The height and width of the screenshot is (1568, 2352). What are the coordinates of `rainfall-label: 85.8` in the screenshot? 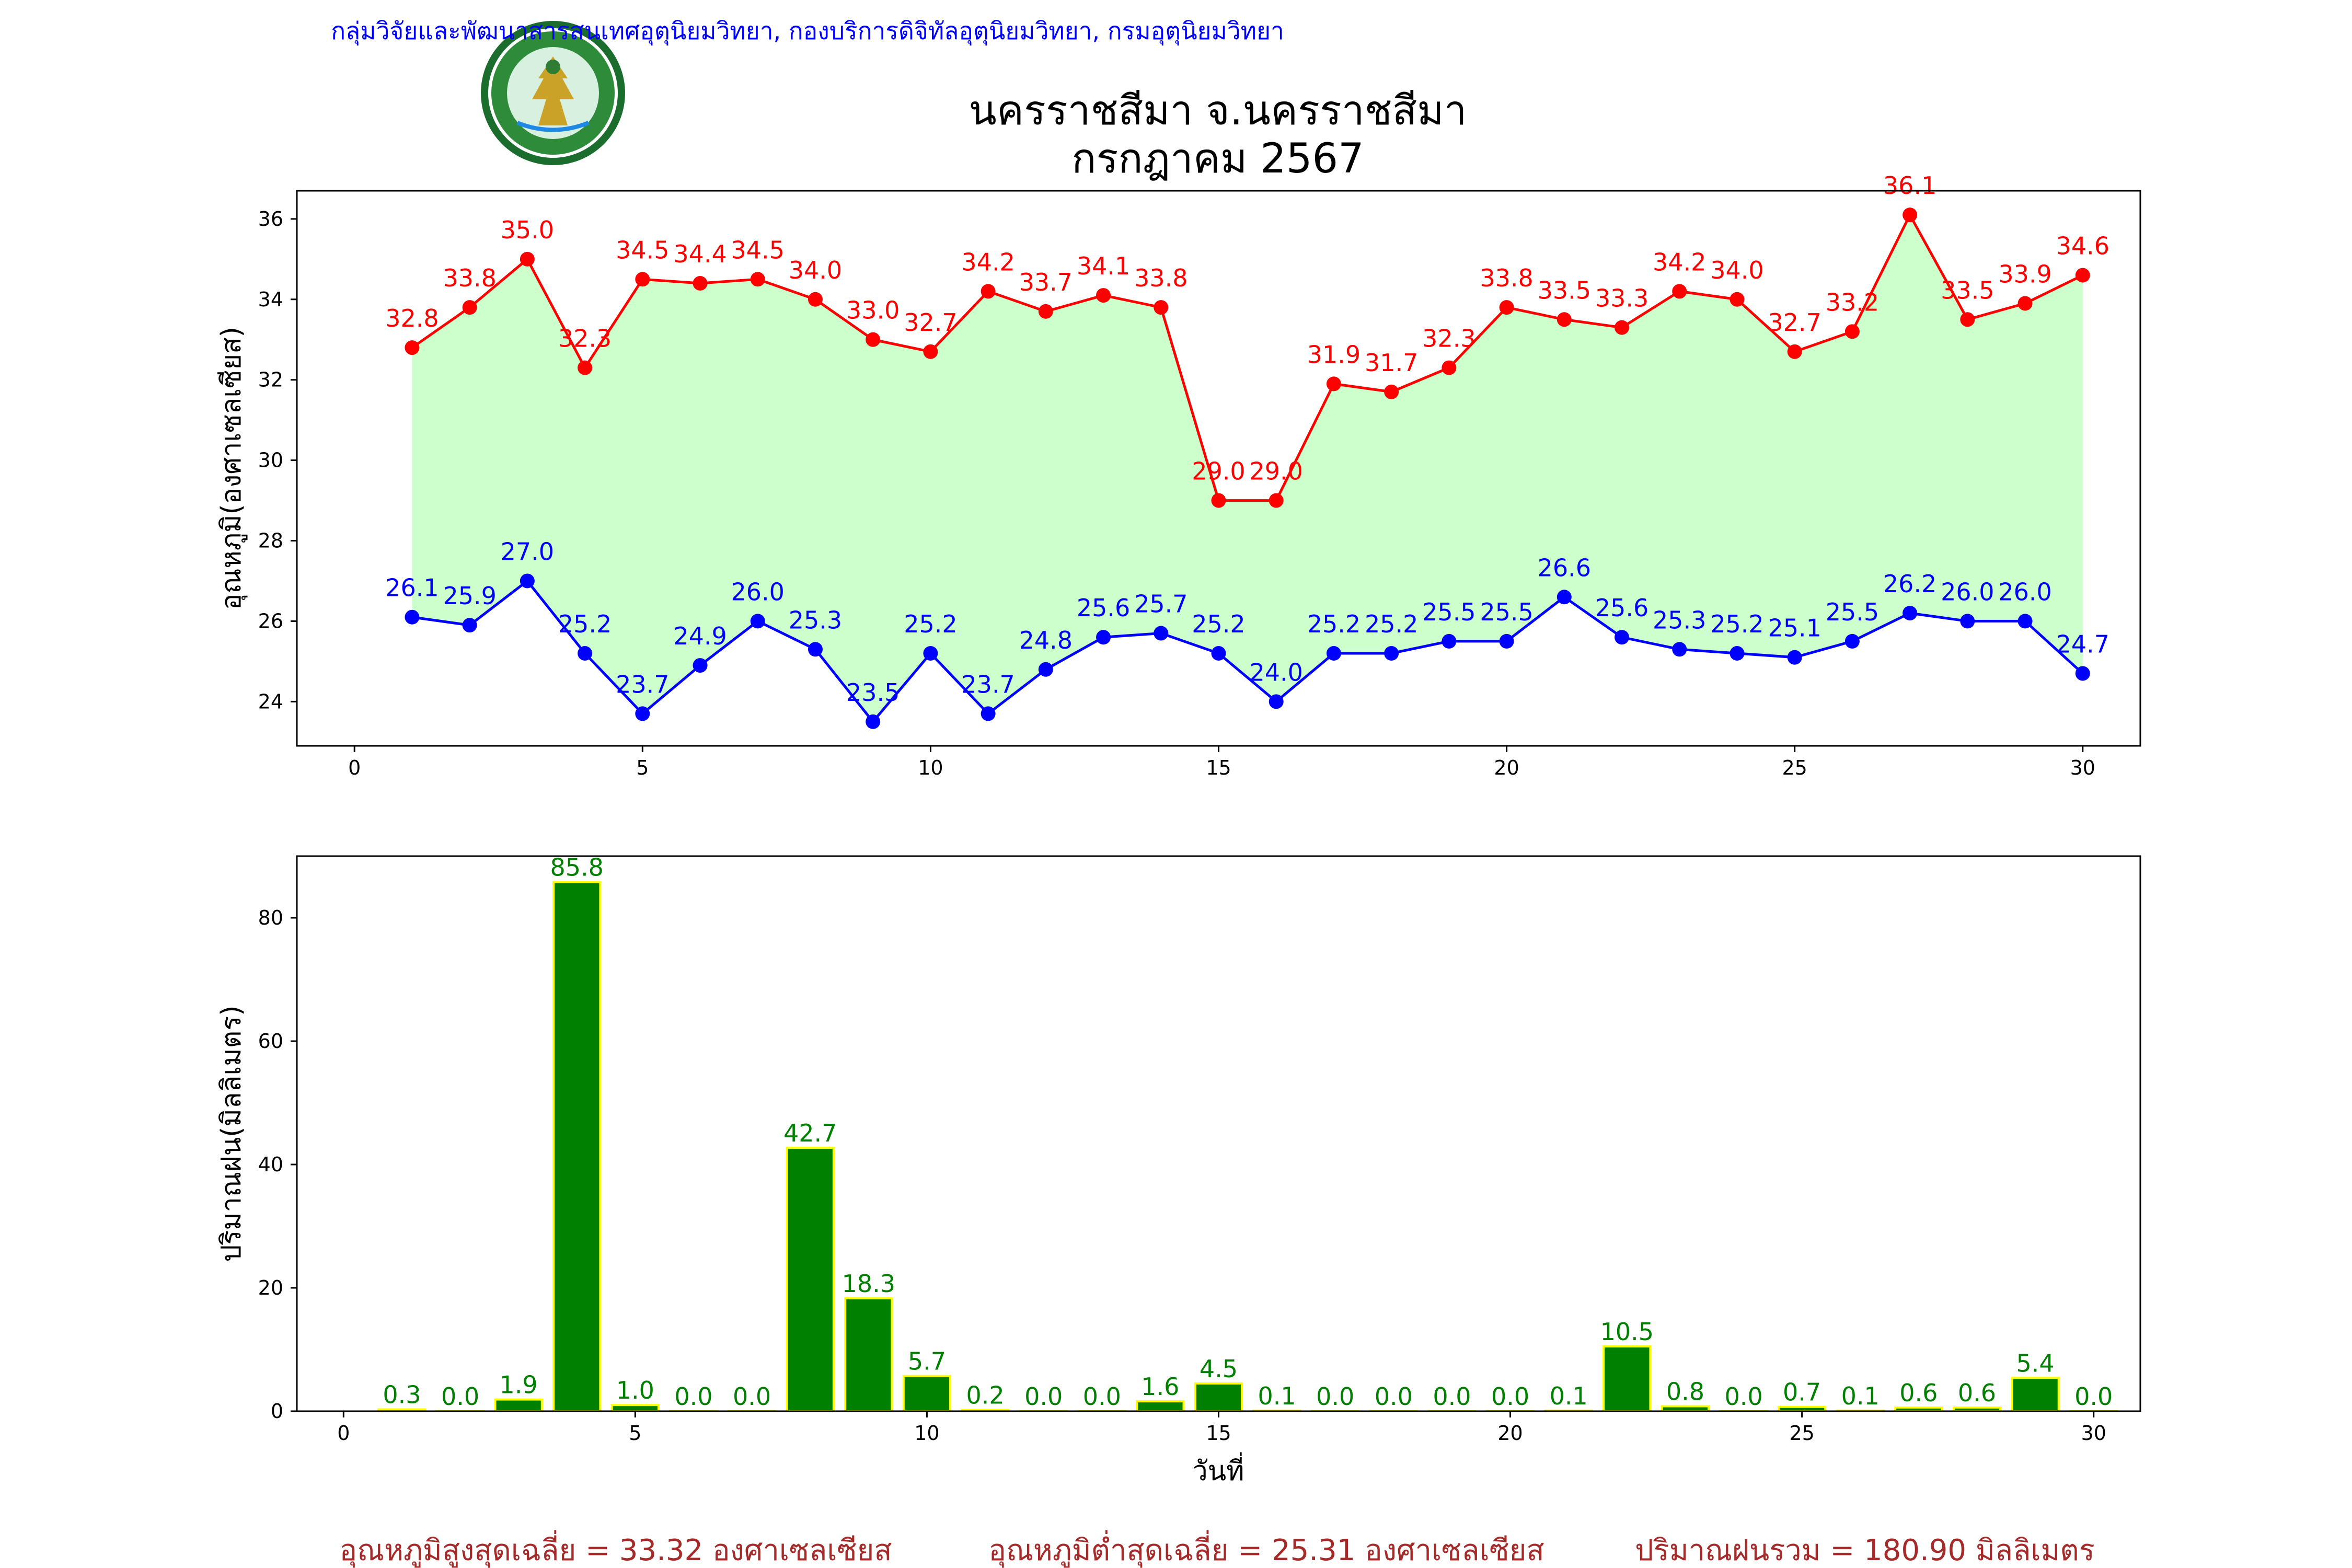 It's located at (577, 868).